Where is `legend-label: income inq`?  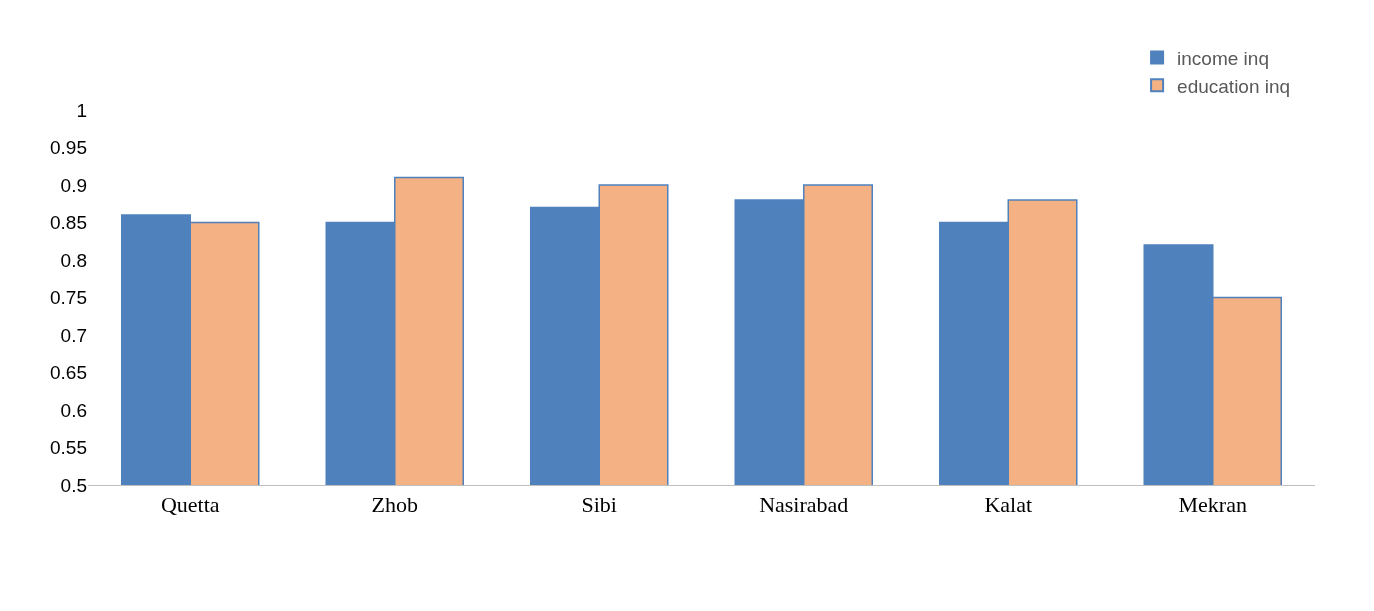
legend-label: income inq is located at coordinates (1223, 59).